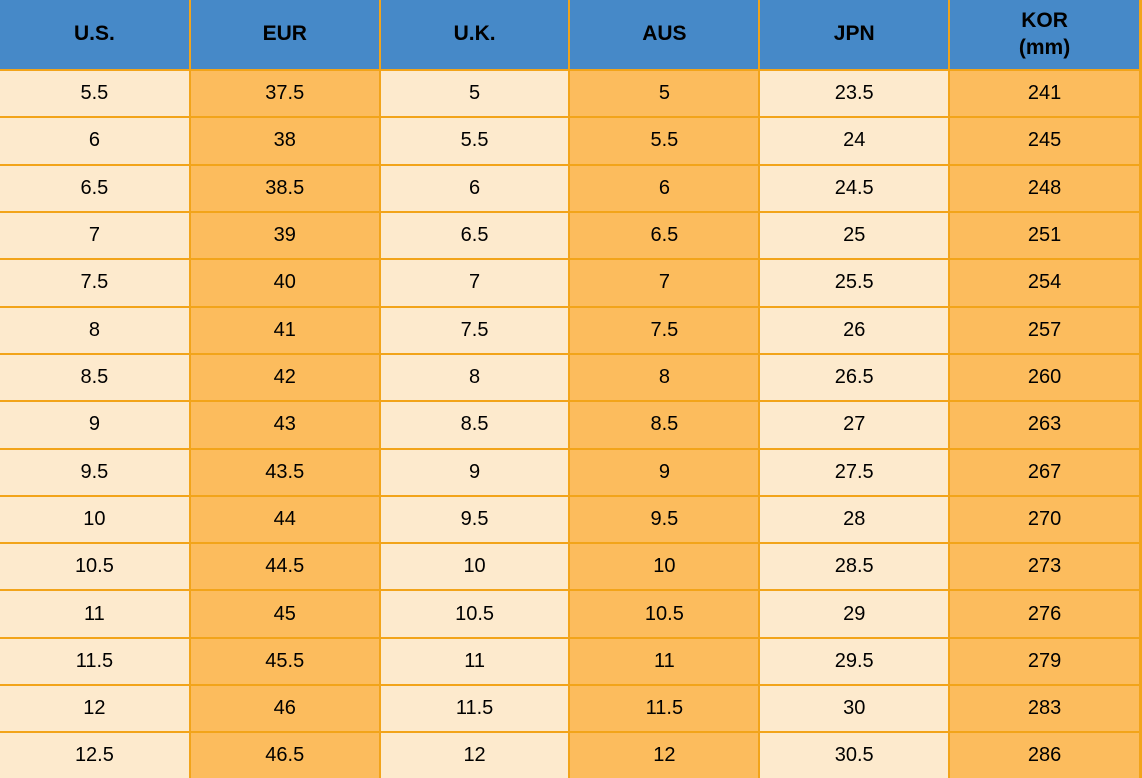 The width and height of the screenshot is (1142, 778). I want to click on table-cell: 39, so click(284, 235).